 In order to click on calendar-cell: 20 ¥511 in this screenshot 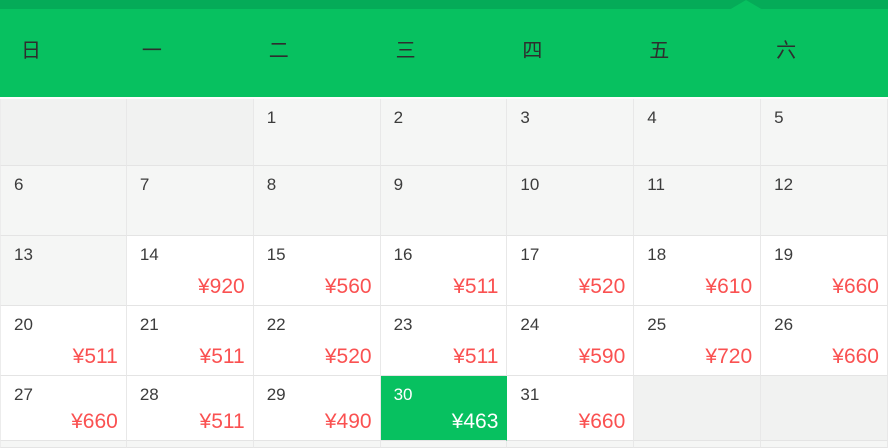, I will do `click(63, 341)`.